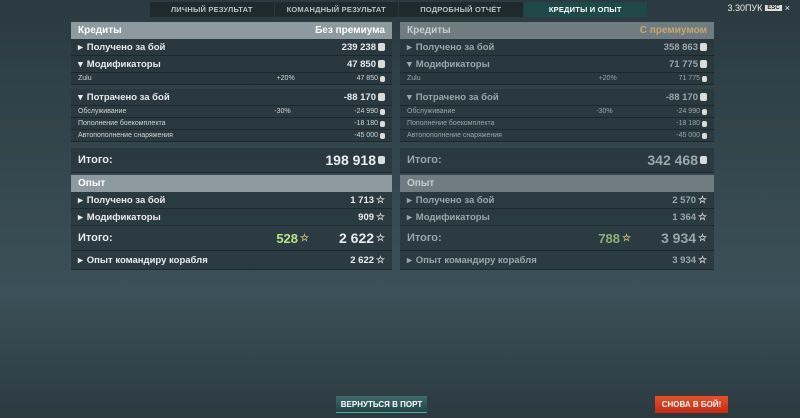  What do you see at coordinates (231, 30) in the screenshot?
I see `credits-header: Кредиты Без премиума` at bounding box center [231, 30].